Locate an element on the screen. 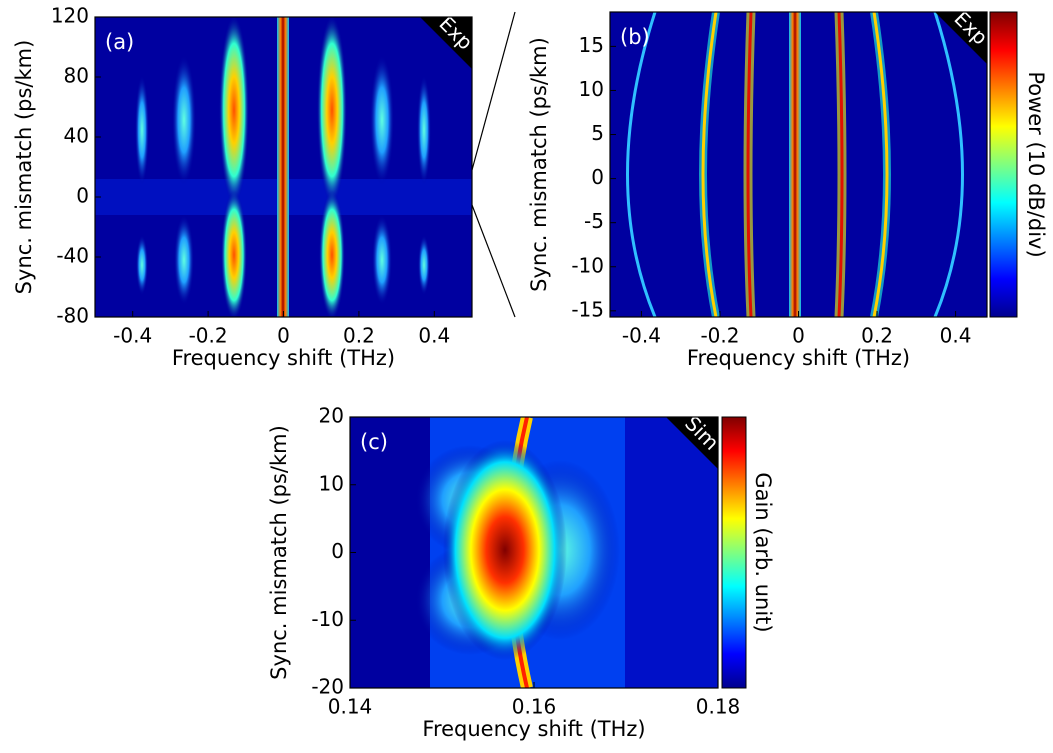 This screenshot has height=753, width=1053. panel-label: (c) is located at coordinates (374, 442).